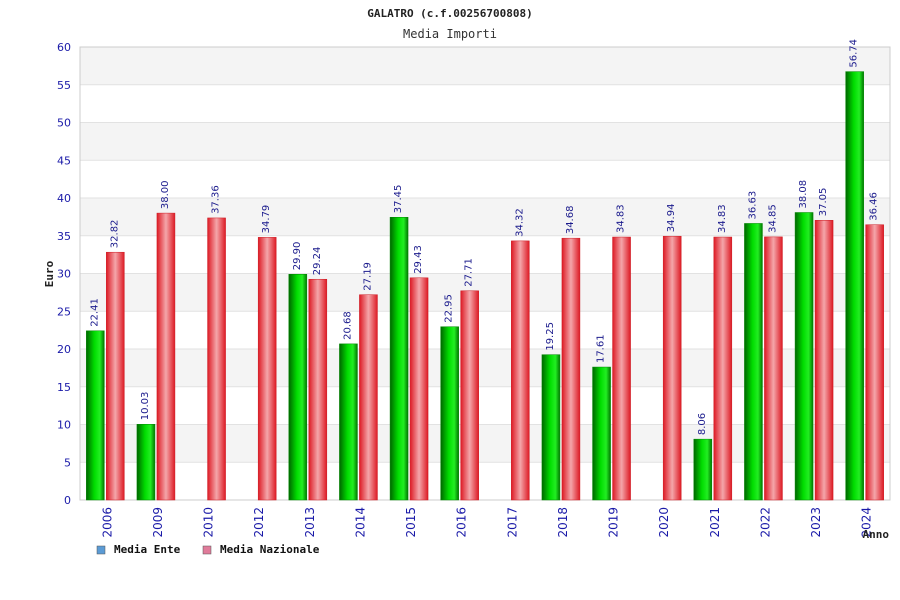 This screenshot has height=600, width=900. I want to click on y-tick-label: 15, so click(64, 387).